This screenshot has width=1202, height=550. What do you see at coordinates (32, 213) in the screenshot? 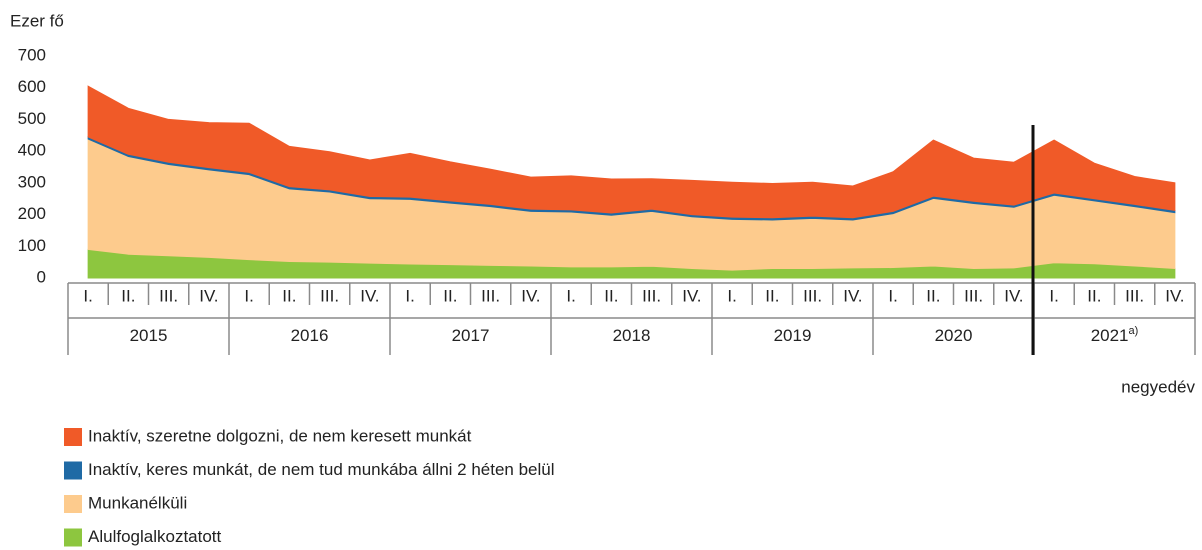
I see `y-tick-label: 200` at bounding box center [32, 213].